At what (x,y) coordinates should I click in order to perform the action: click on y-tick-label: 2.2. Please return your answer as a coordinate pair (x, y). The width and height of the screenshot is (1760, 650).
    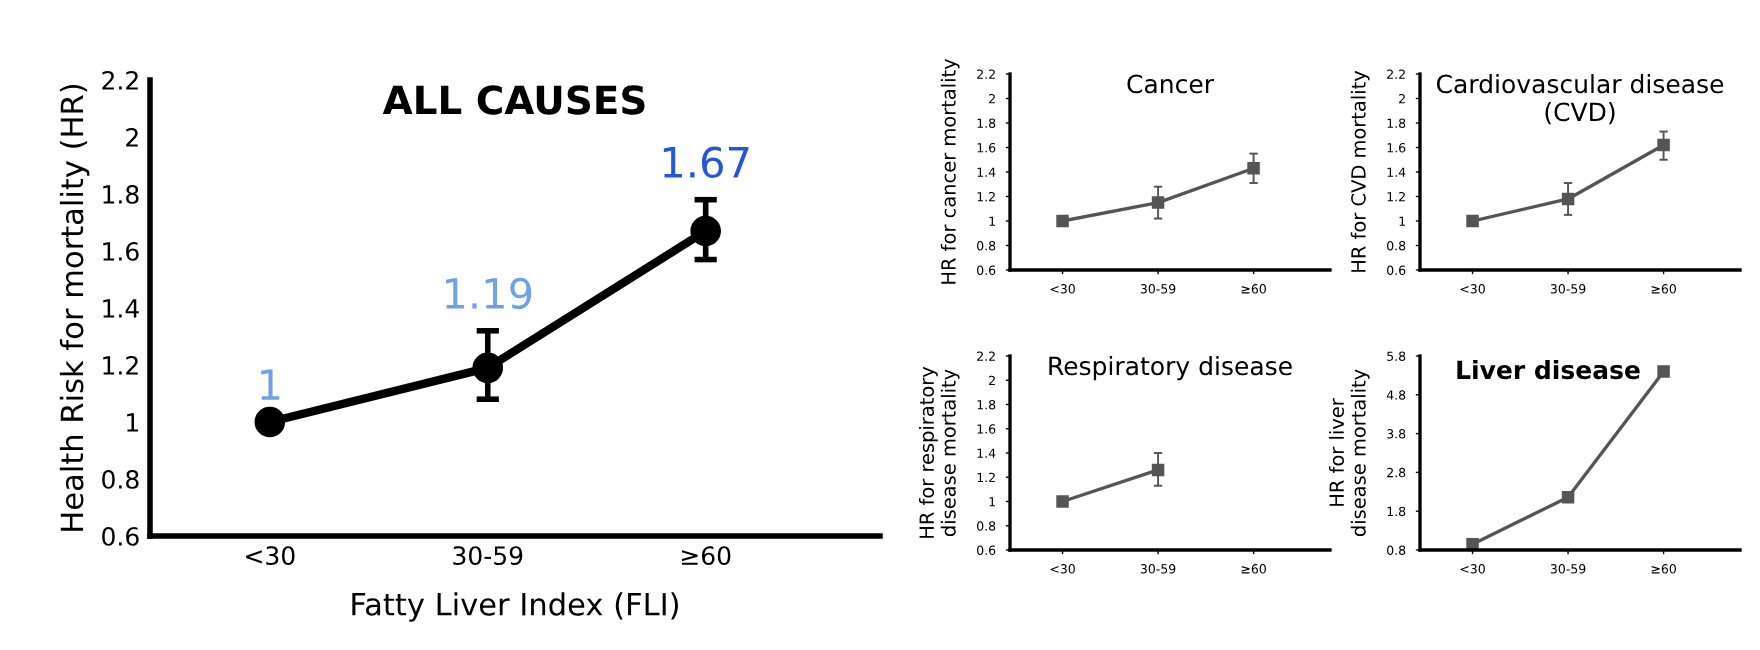
    Looking at the image, I should click on (120, 80).